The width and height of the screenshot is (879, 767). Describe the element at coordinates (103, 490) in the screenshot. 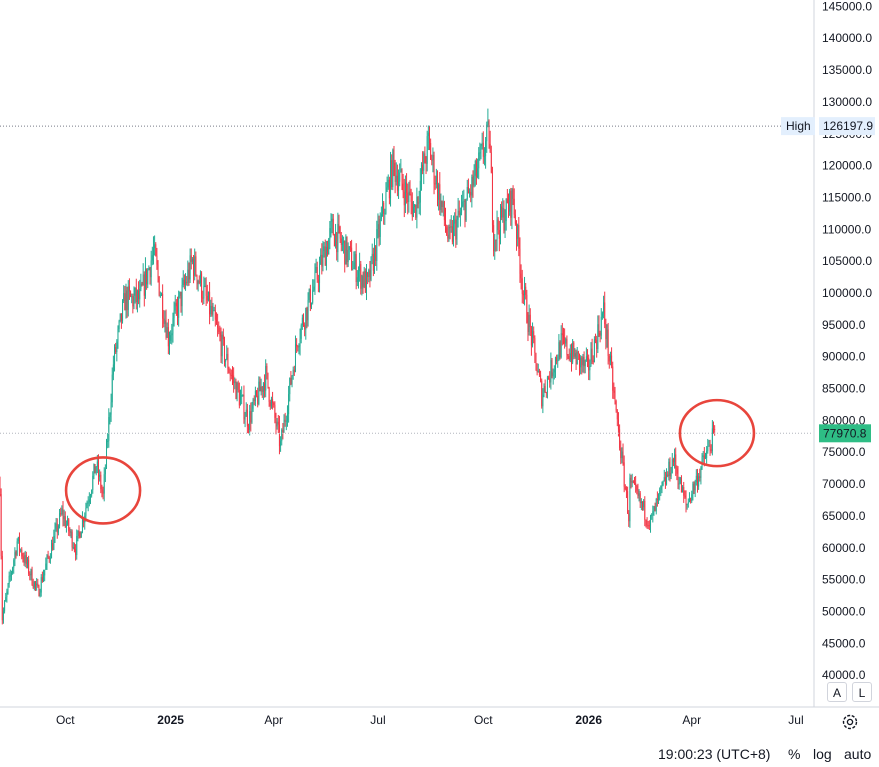

I see `annotation-ellipse` at that location.